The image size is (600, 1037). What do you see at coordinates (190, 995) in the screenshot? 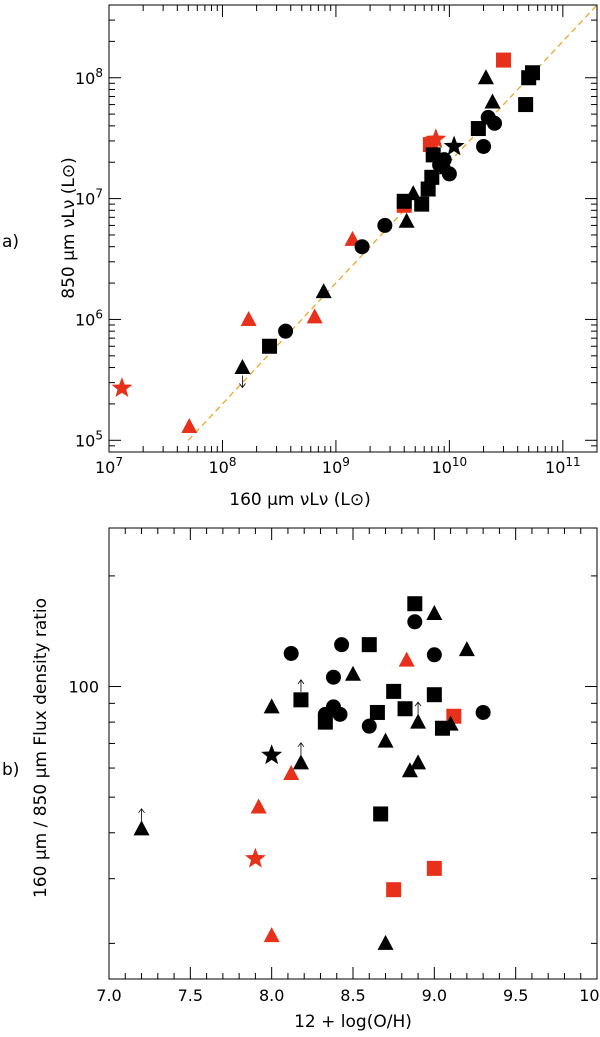
I see `panel-b-x-tick-label: 7.5` at bounding box center [190, 995].